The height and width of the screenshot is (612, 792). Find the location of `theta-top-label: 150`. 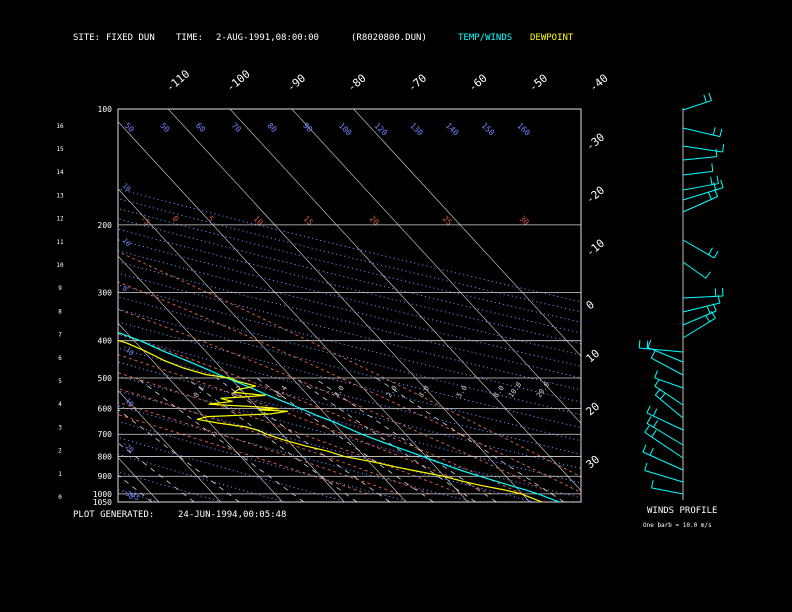

theta-top-label: 150 is located at coordinates (488, 129).